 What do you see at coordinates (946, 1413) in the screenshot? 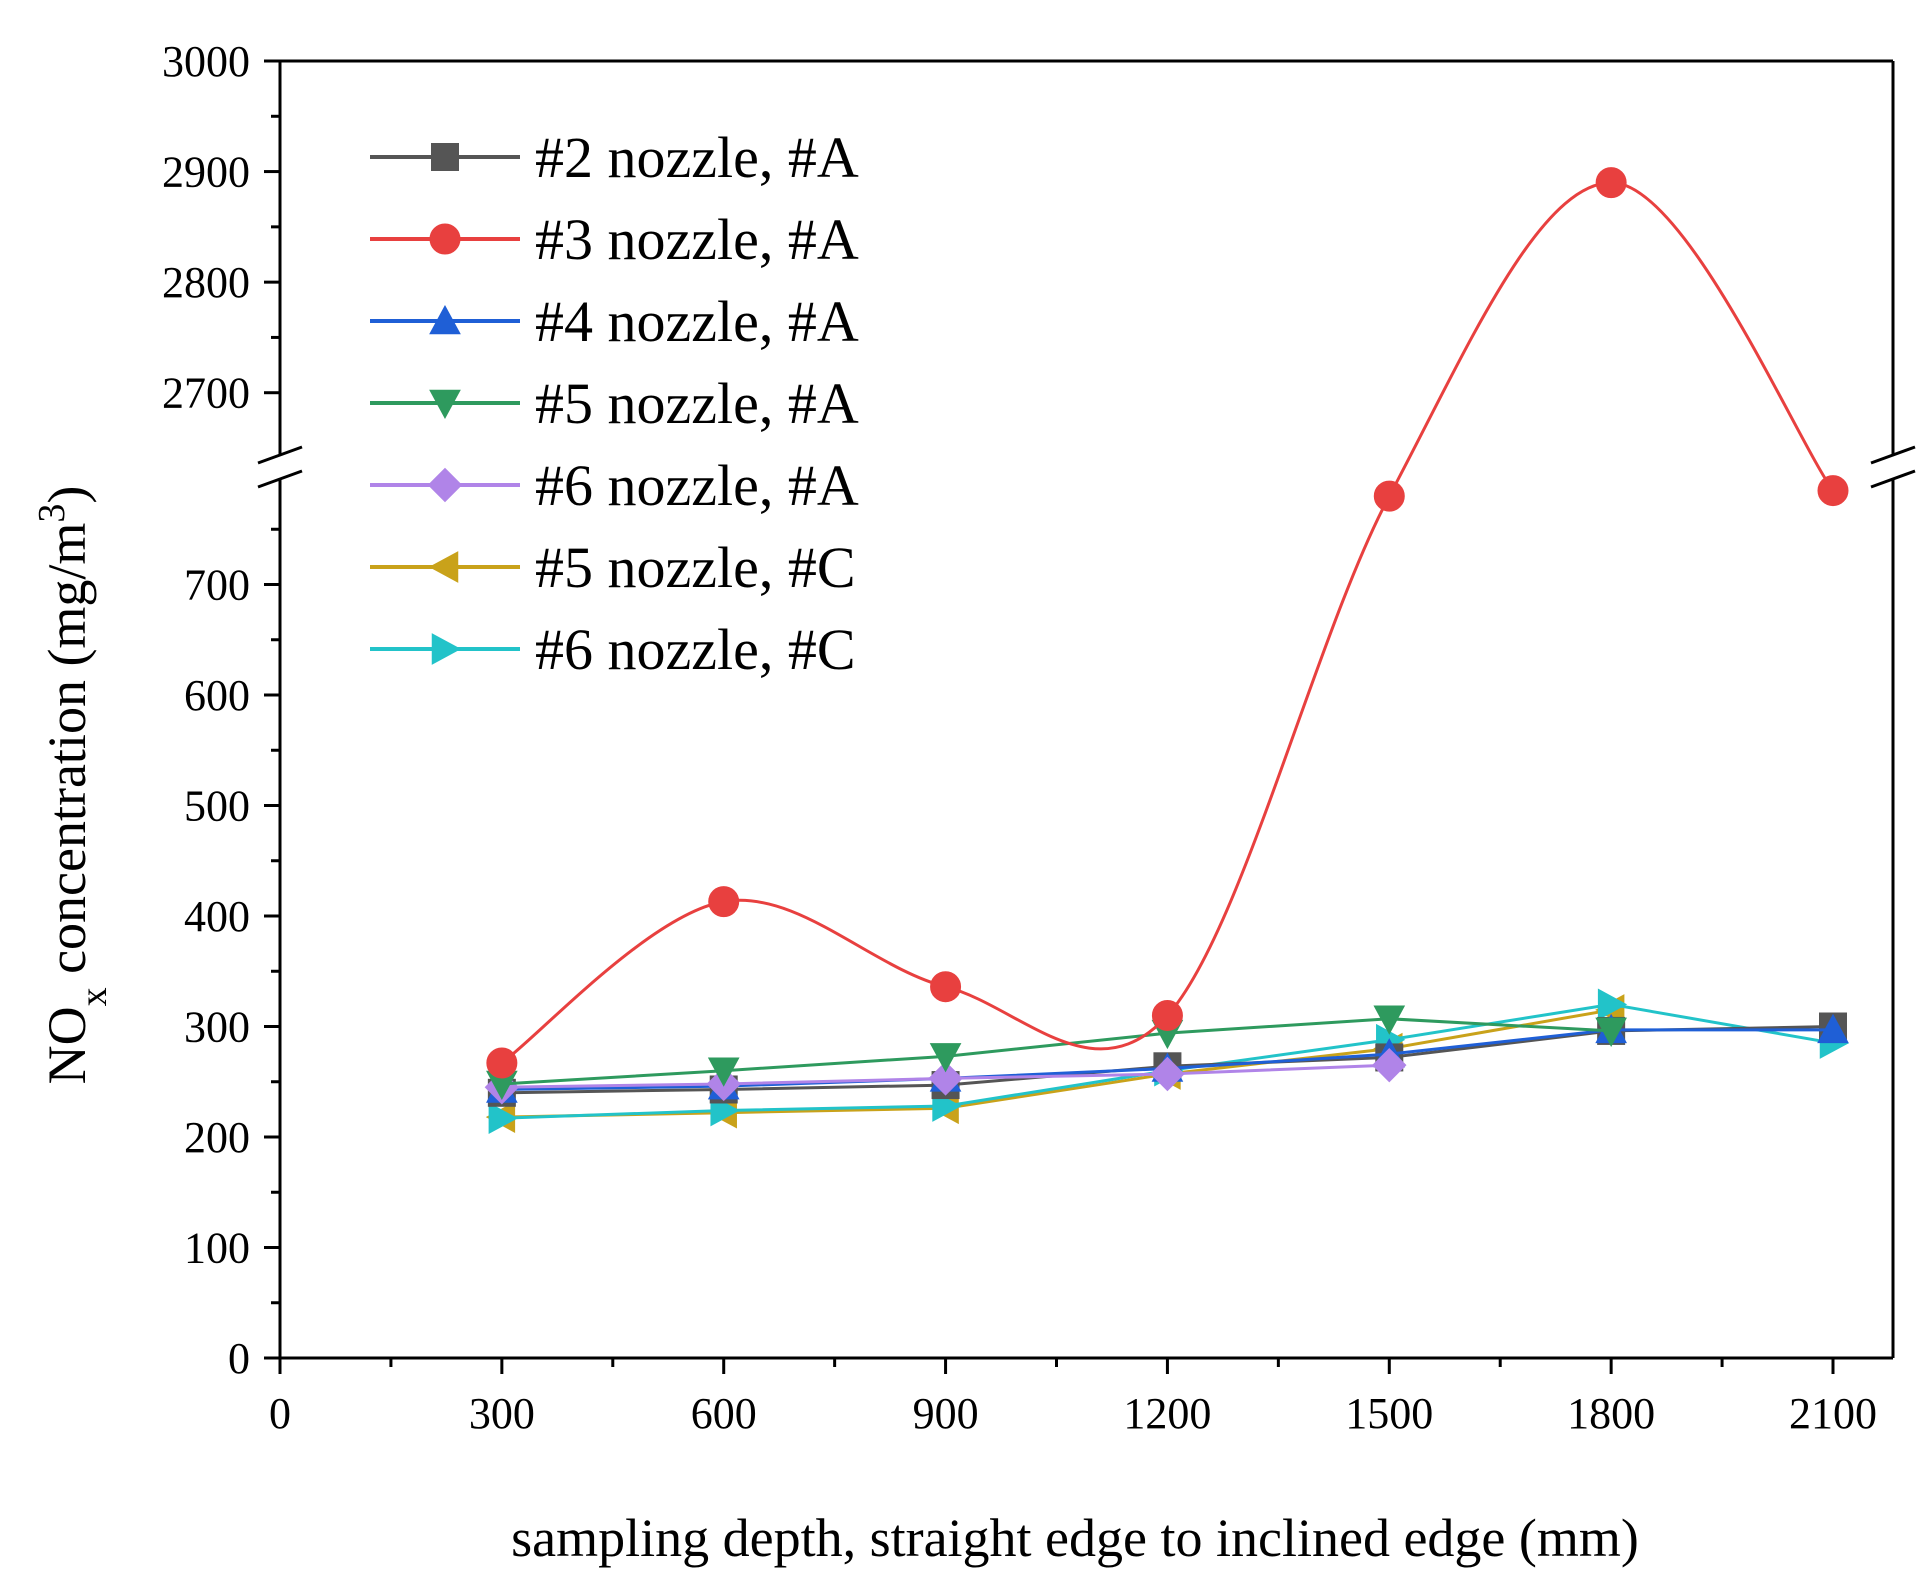
I see `x-tick-label: 900` at bounding box center [946, 1413].